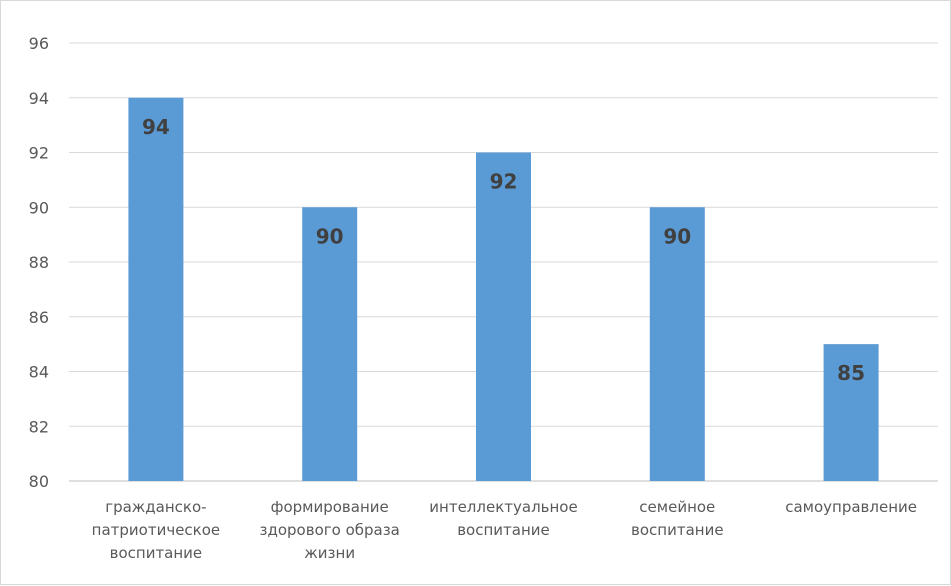 This screenshot has height=586, width=951. I want to click on y-tick-label: 86, so click(39, 317).